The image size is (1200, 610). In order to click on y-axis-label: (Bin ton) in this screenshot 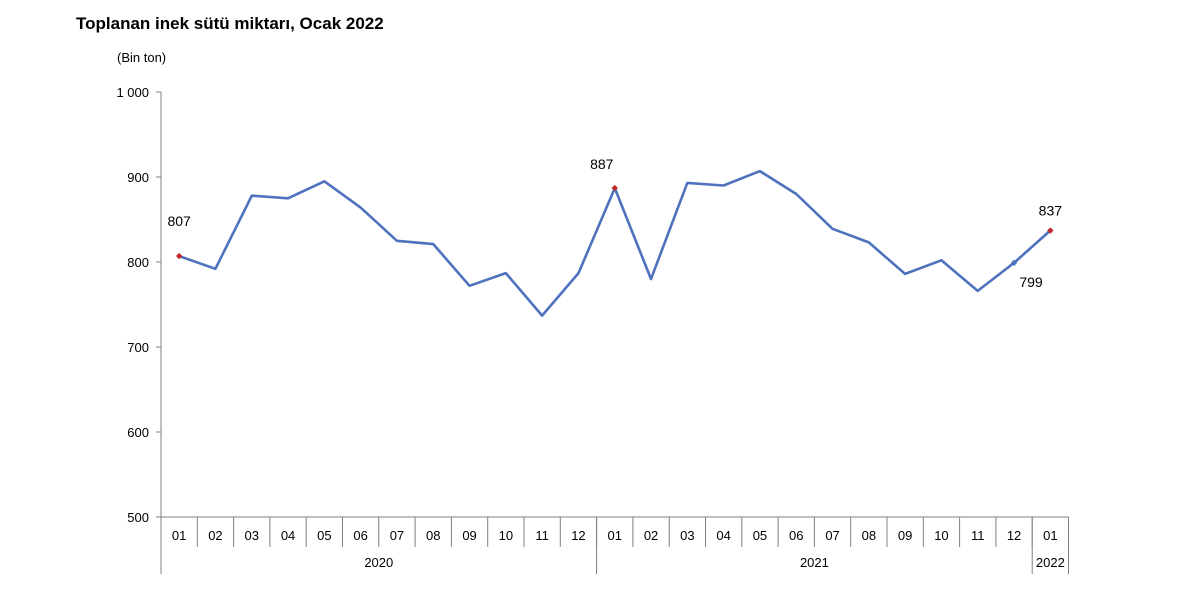, I will do `click(141, 57)`.